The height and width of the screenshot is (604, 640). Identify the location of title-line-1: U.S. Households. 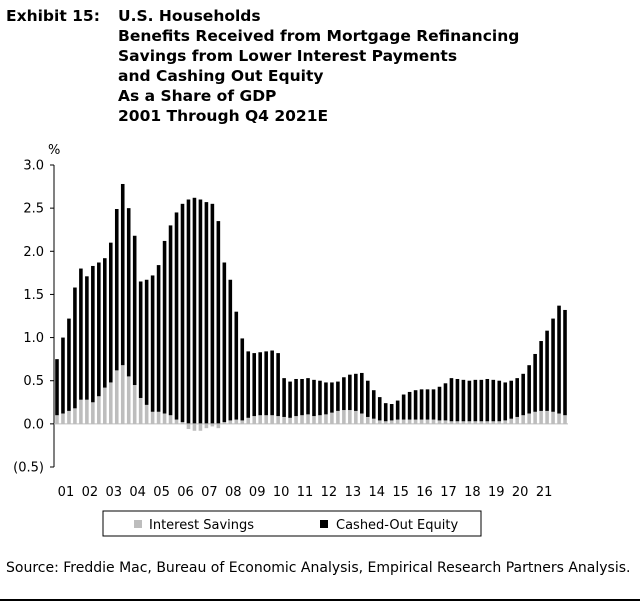
(189, 16).